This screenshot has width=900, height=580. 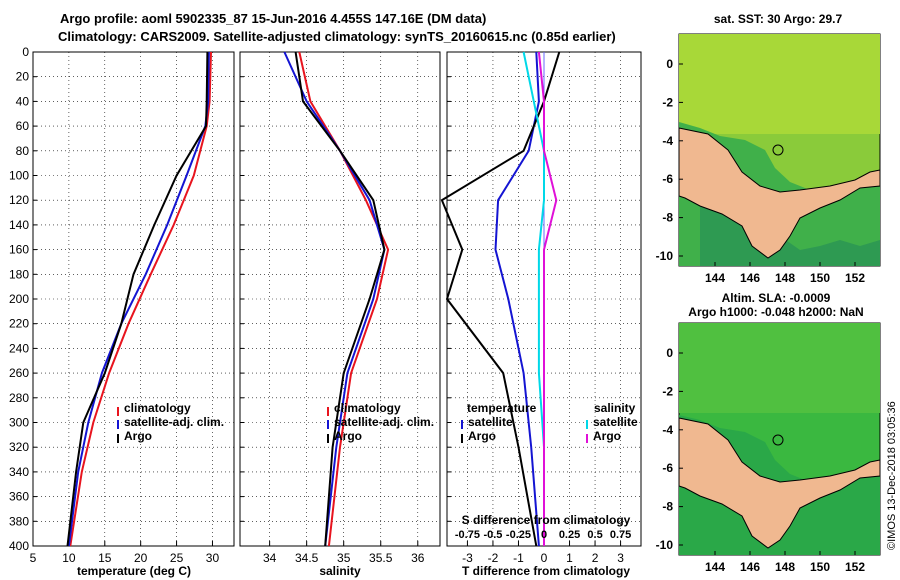 What do you see at coordinates (490, 422) in the screenshot?
I see `diff-legend-t-satellite: satellite` at bounding box center [490, 422].